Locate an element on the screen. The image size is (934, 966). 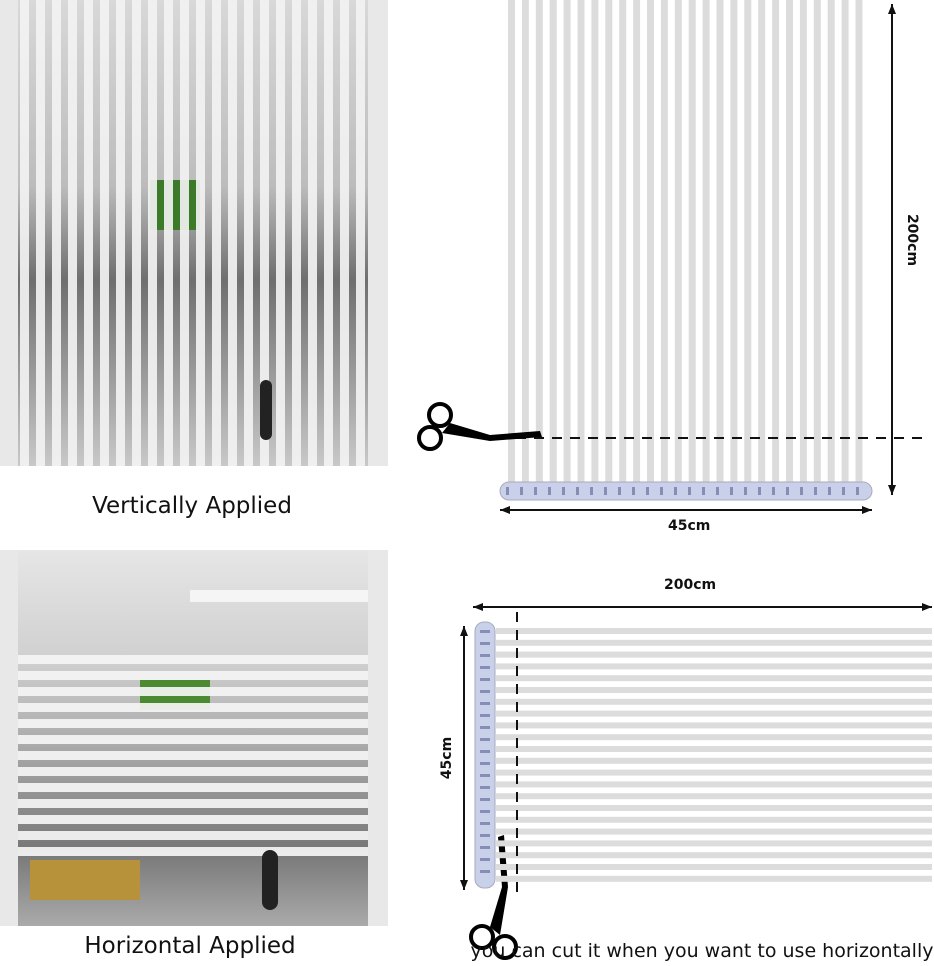
horizontal-width-label: 45cm is located at coordinates (447, 758).